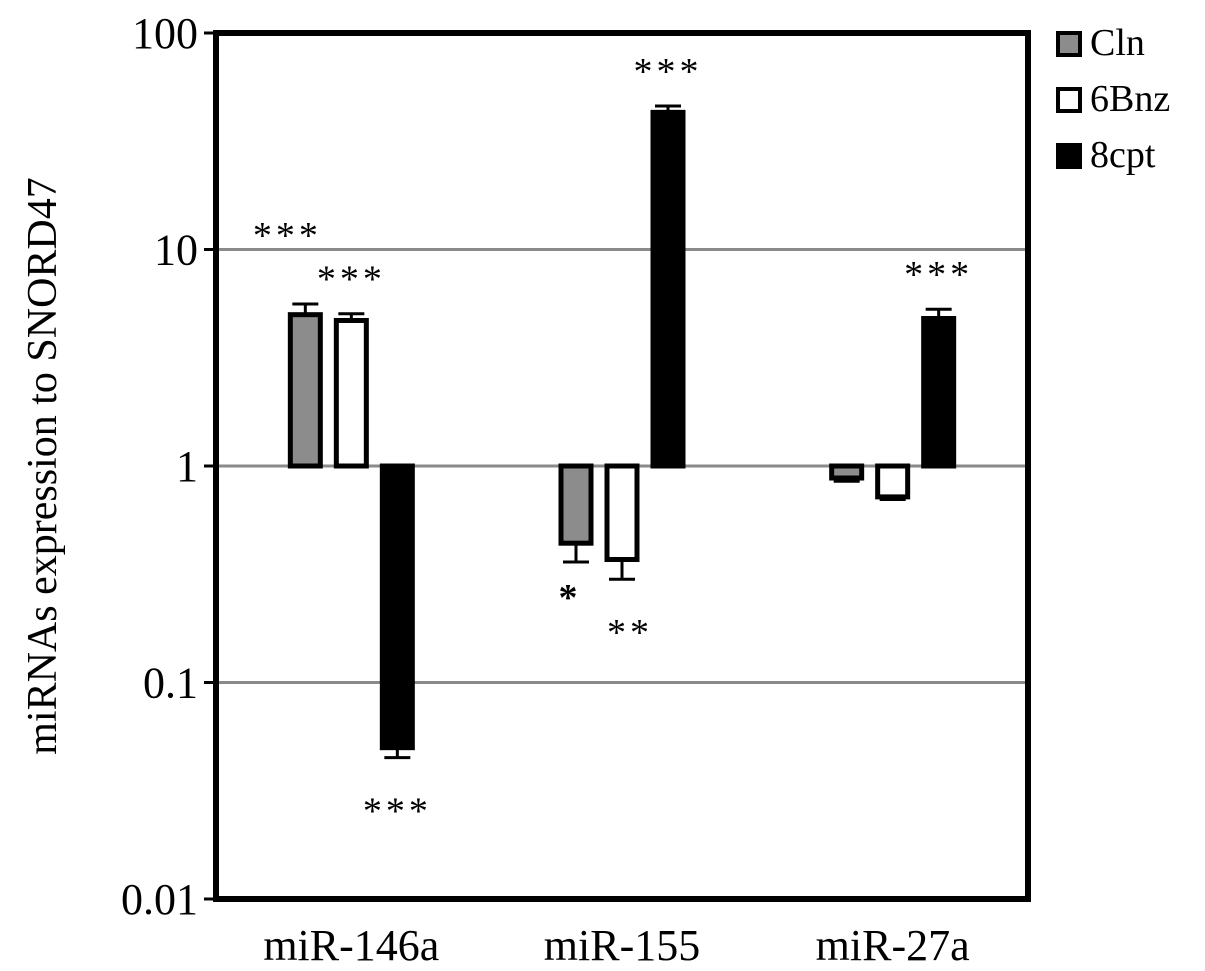 The height and width of the screenshot is (971, 1205). Describe the element at coordinates (176, 250) in the screenshot. I see `y-tick-label: 10` at that location.